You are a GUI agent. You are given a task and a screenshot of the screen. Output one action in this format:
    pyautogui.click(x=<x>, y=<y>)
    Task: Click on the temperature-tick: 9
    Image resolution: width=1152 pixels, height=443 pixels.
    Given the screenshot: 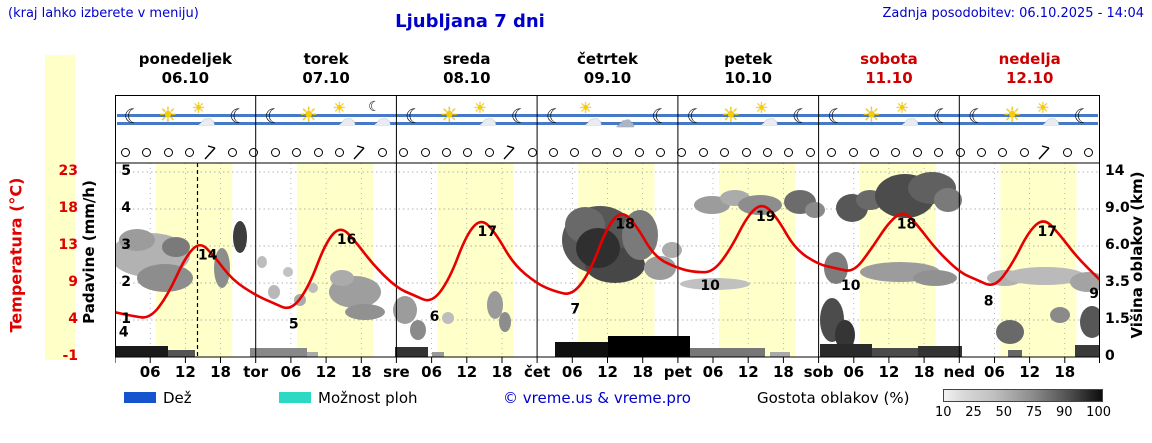 What is the action you would take?
    pyautogui.click(x=73, y=282)
    